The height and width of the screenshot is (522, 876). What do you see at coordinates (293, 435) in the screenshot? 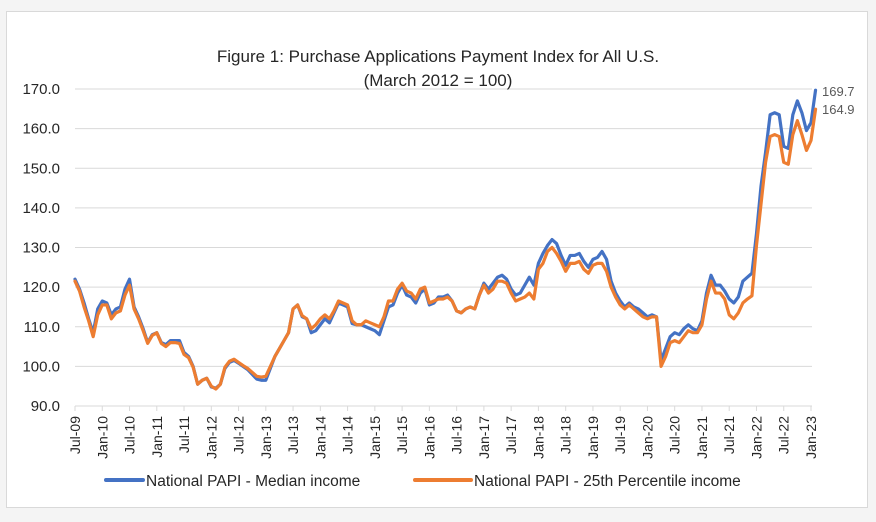
I see `x-tick-label: Jul-13` at bounding box center [293, 435].